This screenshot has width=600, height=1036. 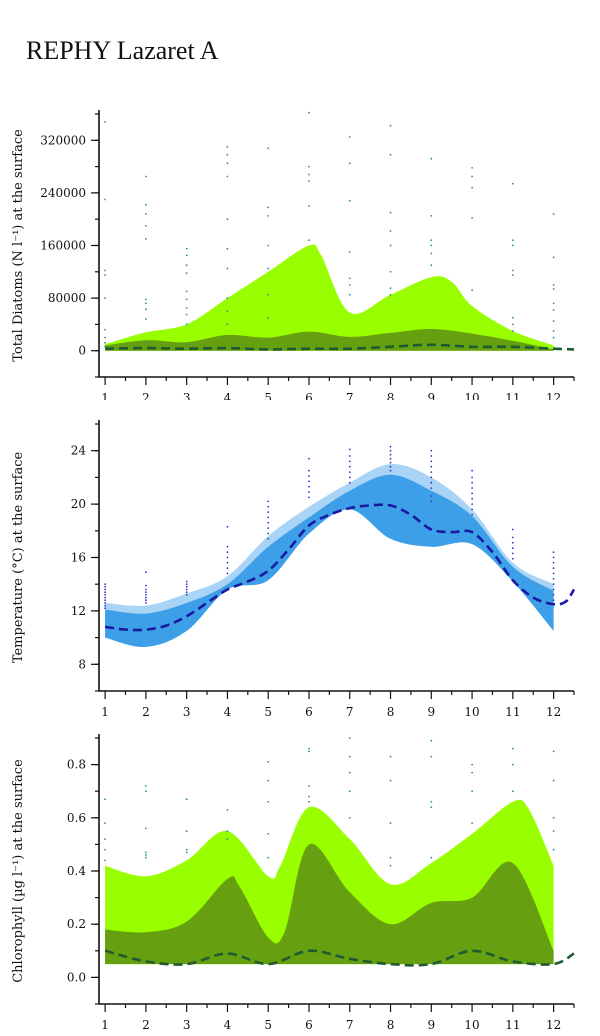 What do you see at coordinates (76, 871) in the screenshot?
I see `y-tick-label: 0.4` at bounding box center [76, 871].